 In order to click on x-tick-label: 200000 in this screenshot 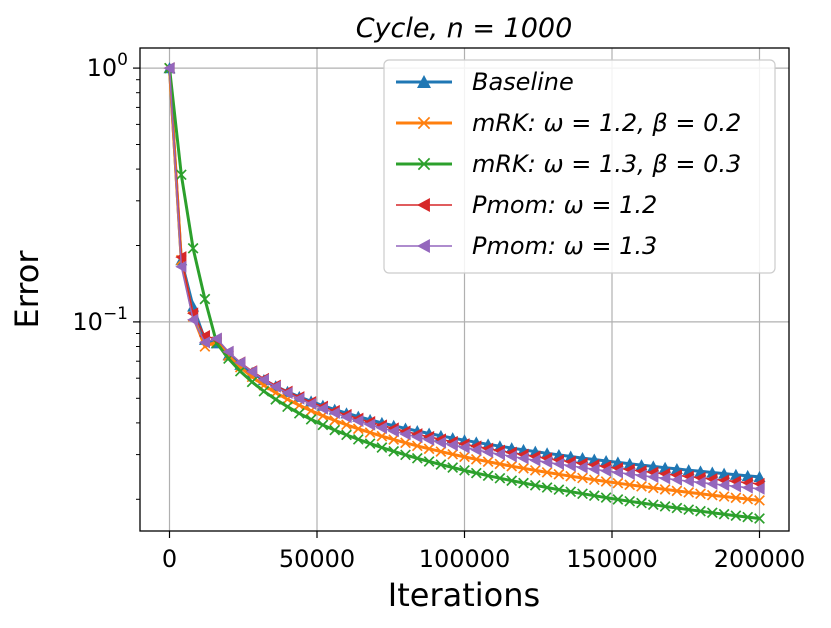, I will do `click(760, 559)`.